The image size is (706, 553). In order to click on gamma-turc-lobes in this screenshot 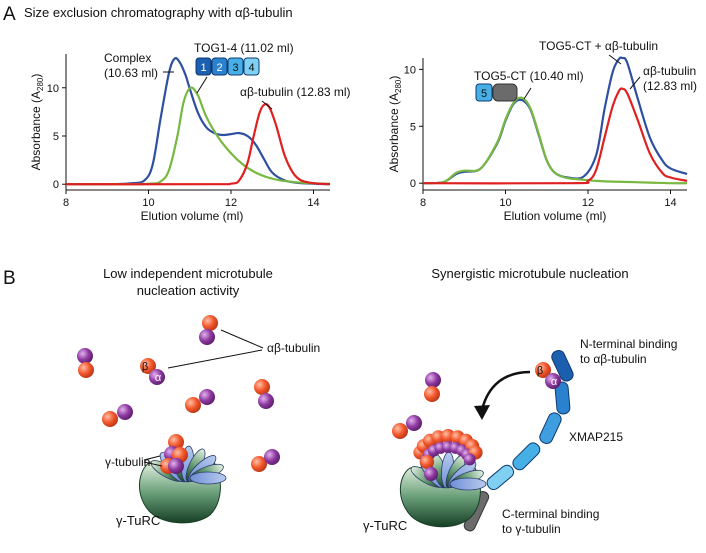, I will do `click(448, 471)`.